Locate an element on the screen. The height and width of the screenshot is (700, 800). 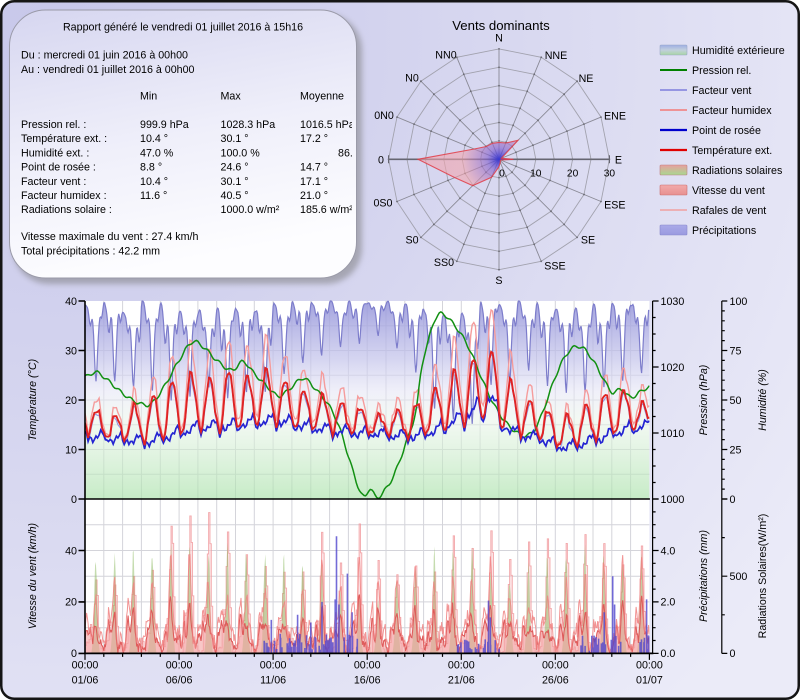
svg-text: 1010 is located at coordinates (673, 434).